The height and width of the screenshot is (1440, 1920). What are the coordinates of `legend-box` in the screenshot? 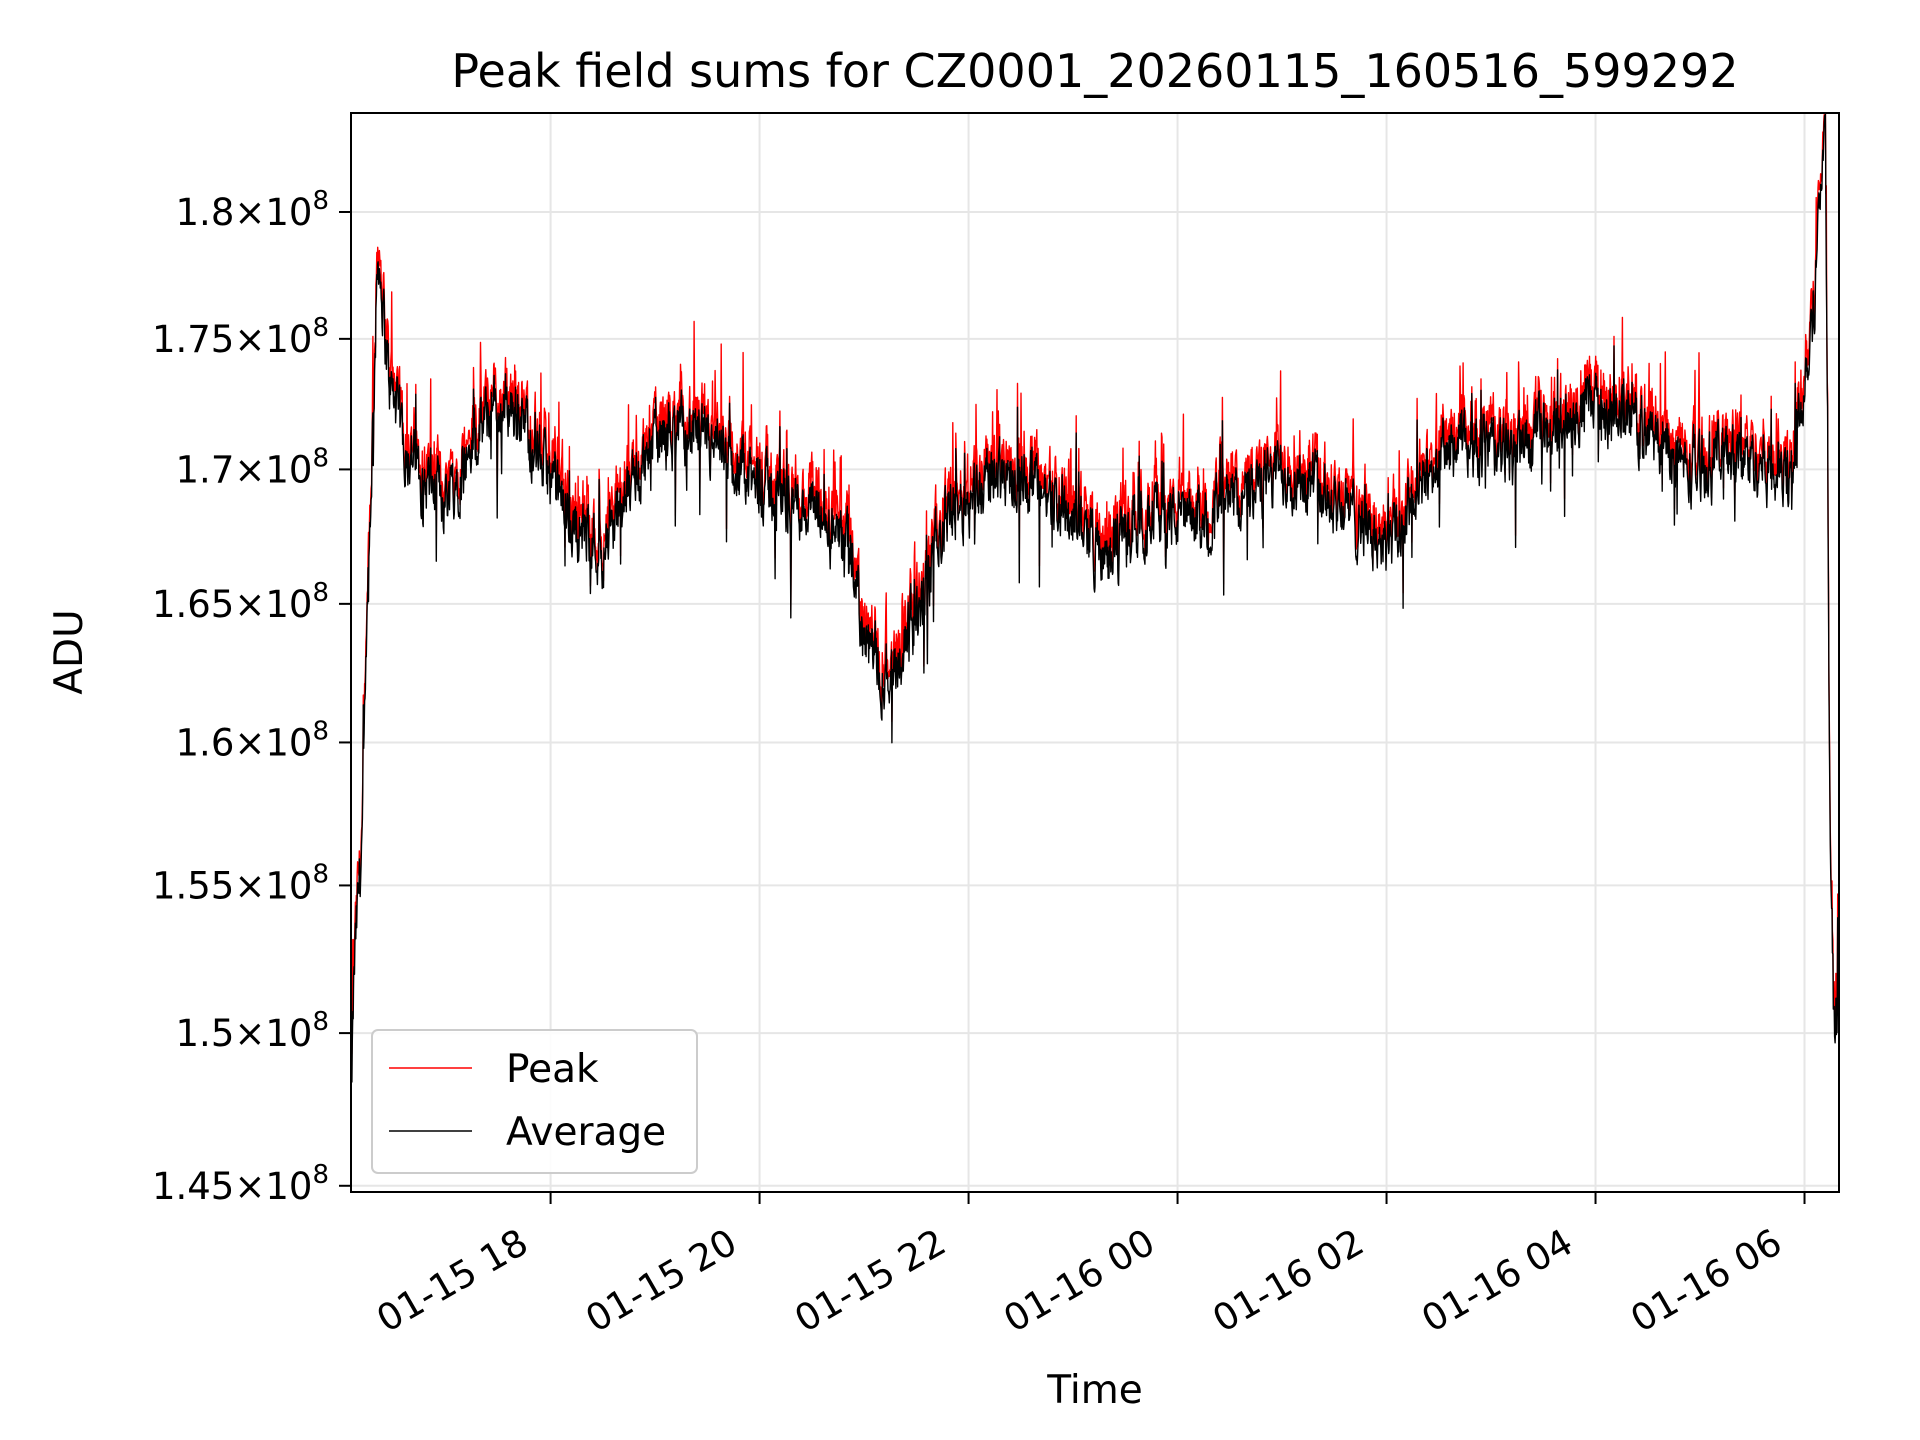 It's located at (534, 1101).